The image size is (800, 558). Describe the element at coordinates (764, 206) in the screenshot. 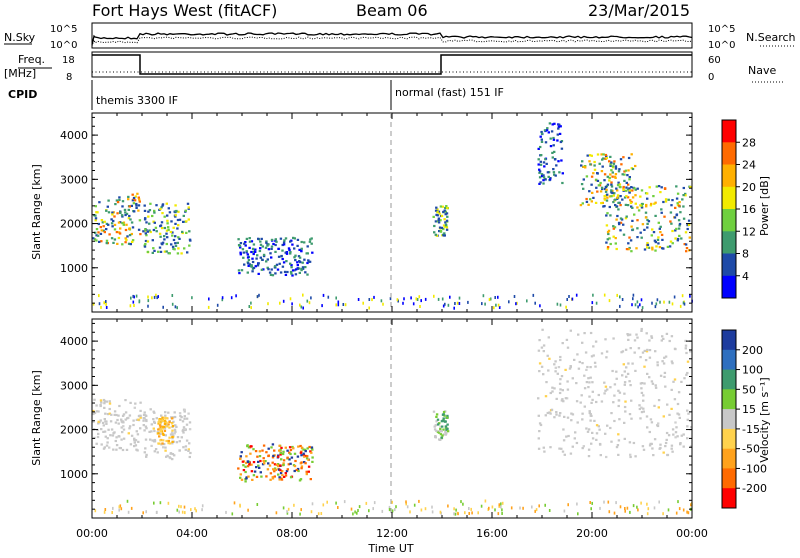

I see `power-colorbar-label: Power [dB]` at that location.